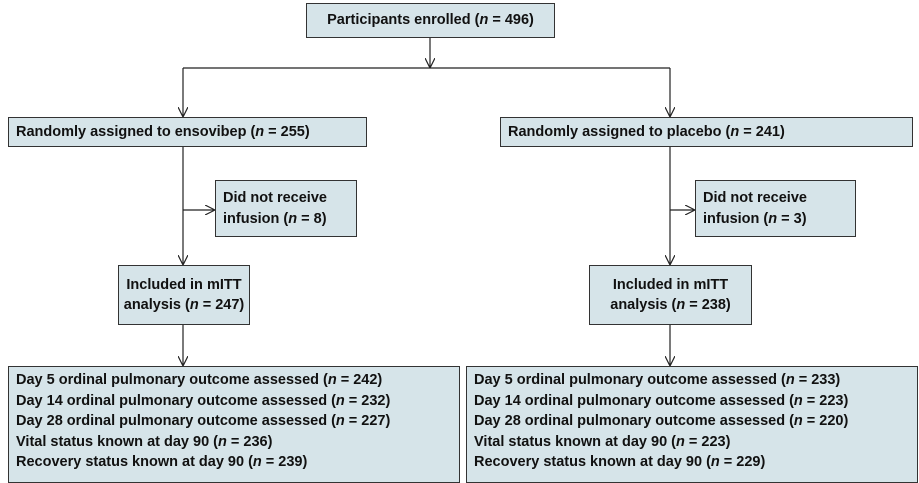 The width and height of the screenshot is (919, 483). I want to click on exclusion-box: Did not receive infusion (n = 3), so click(775, 208).